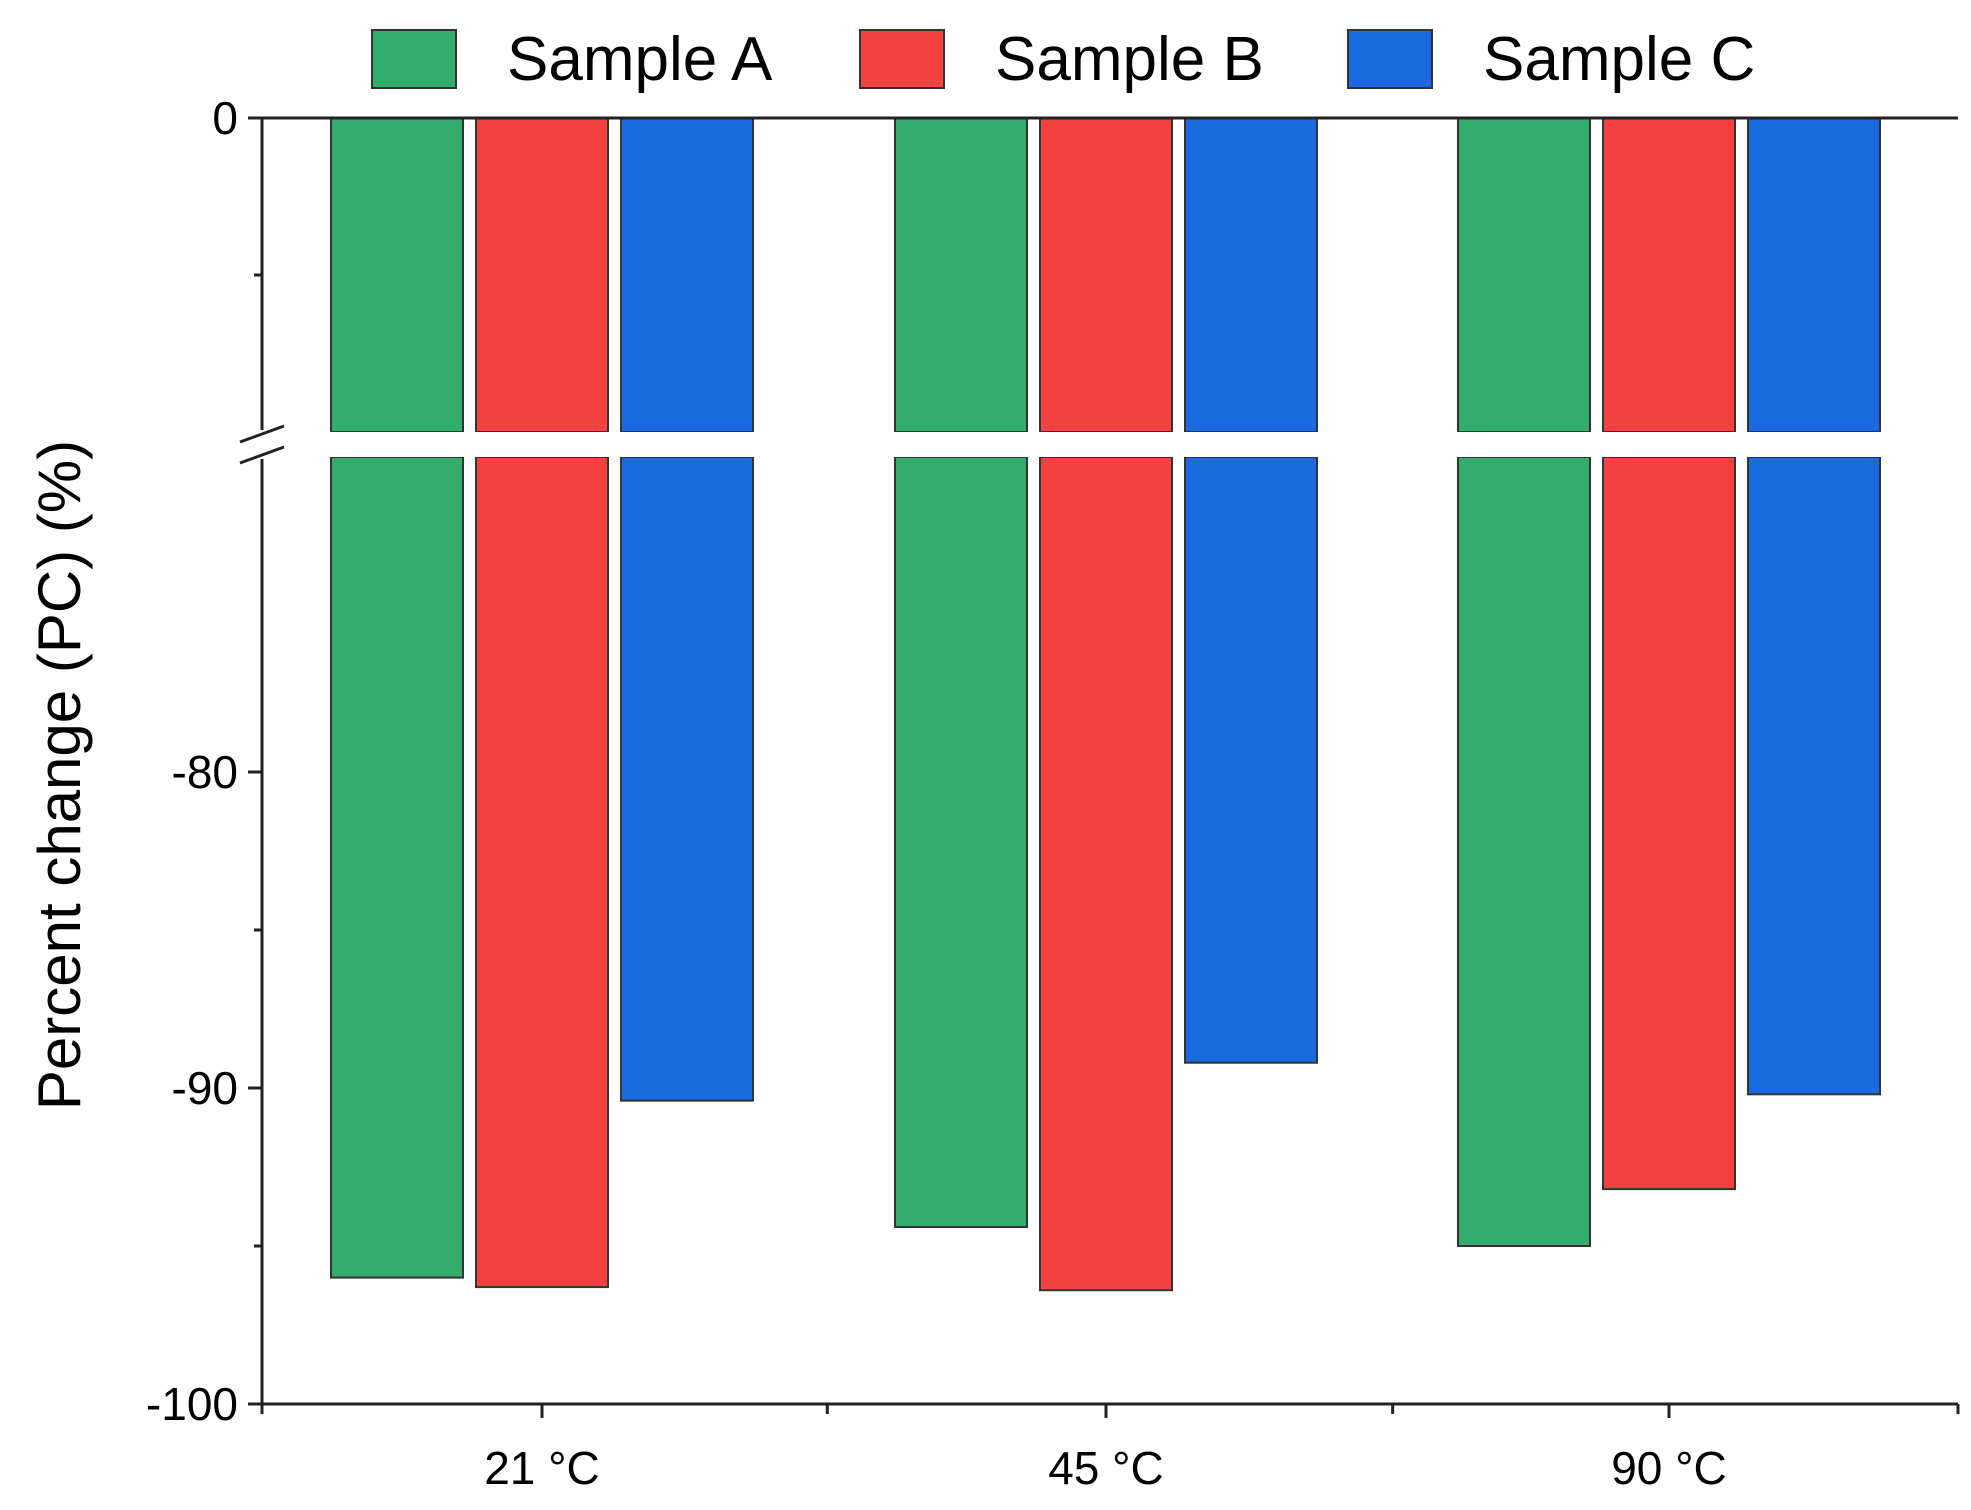 The width and height of the screenshot is (1971, 1510). I want to click on legend-swatch-sample-a, so click(414, 59).